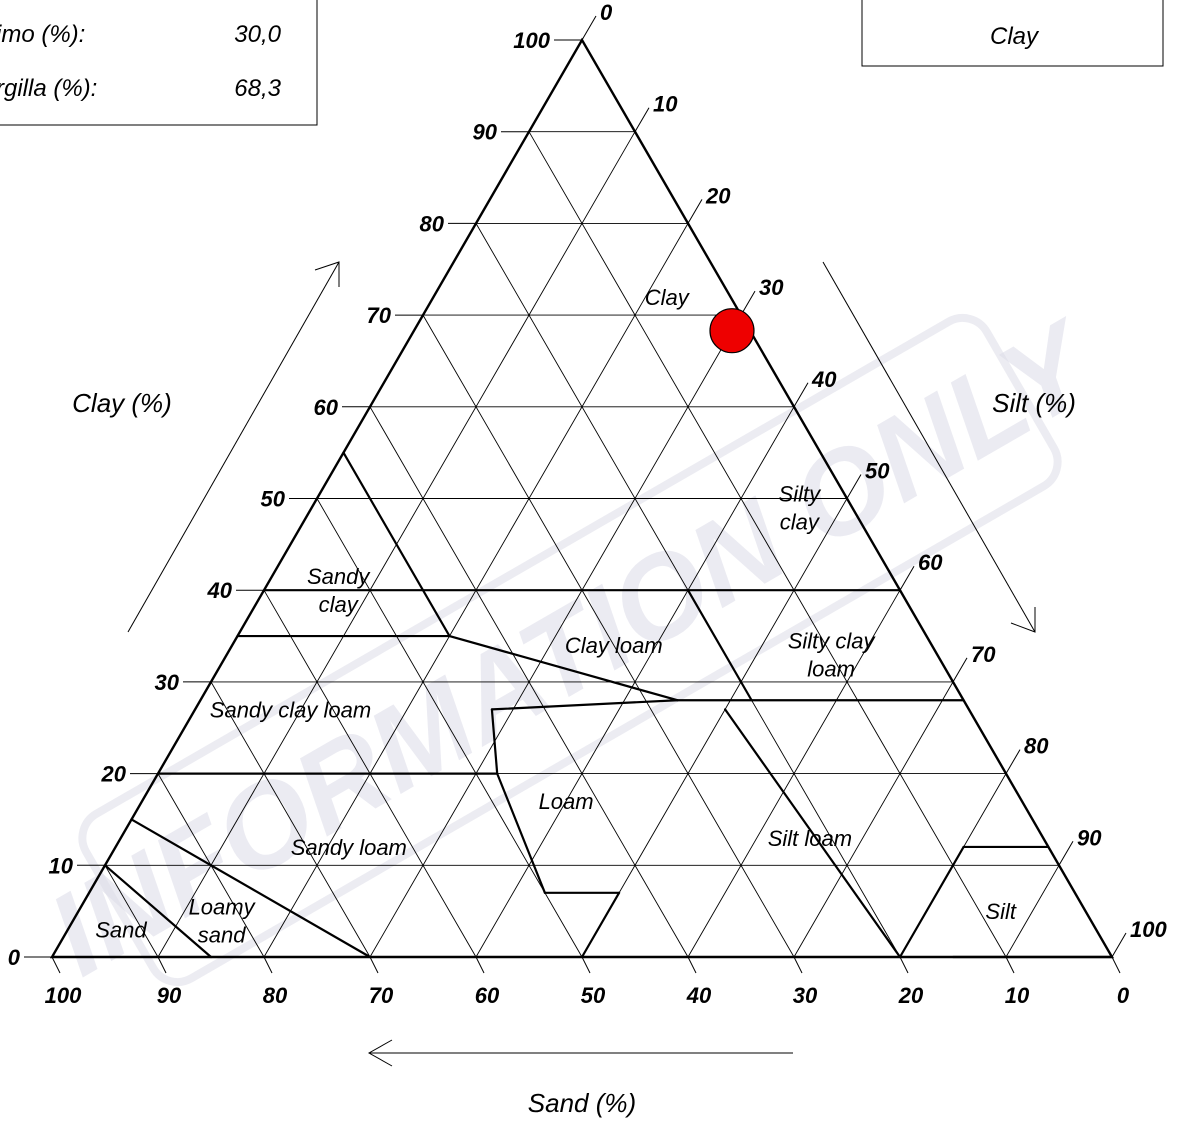  I want to click on clay-tick-label: 20, so click(114, 774).